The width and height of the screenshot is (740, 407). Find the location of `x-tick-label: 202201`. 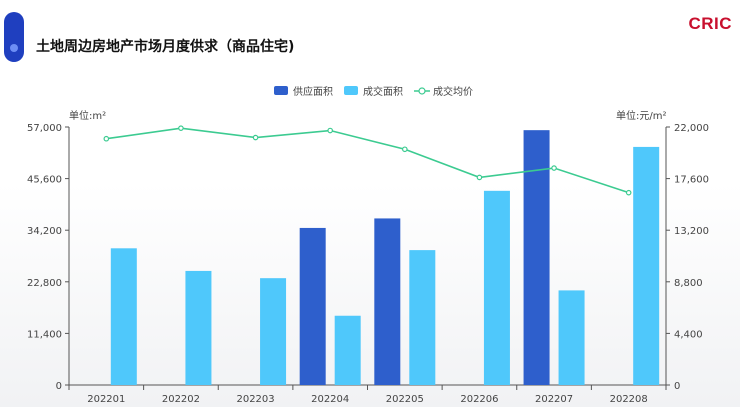

x-tick-label: 202201 is located at coordinates (106, 399).